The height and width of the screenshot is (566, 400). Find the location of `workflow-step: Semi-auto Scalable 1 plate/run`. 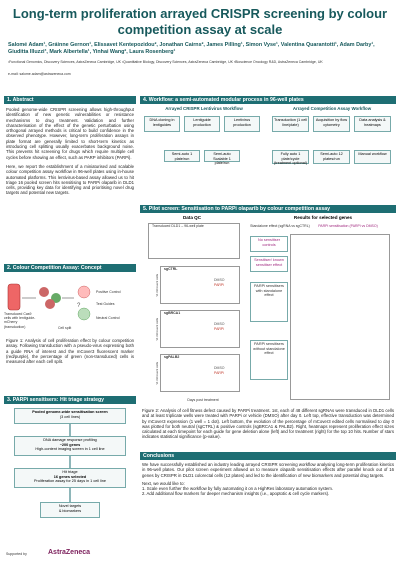

workflow-step: Semi-auto Scalable 1 plate/run is located at coordinates (222, 157).